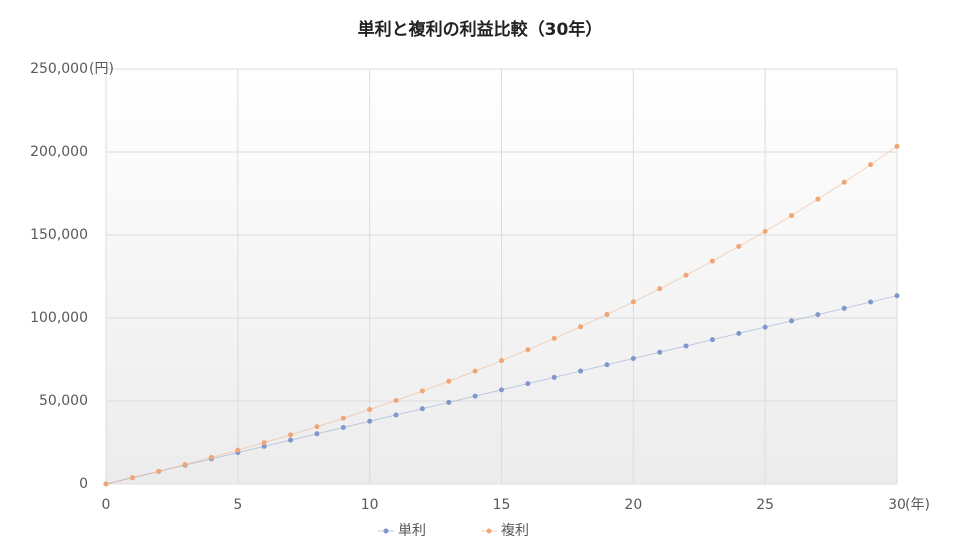  Describe the element at coordinates (502, 505) in the screenshot. I see `x-tick-label: 15` at that location.